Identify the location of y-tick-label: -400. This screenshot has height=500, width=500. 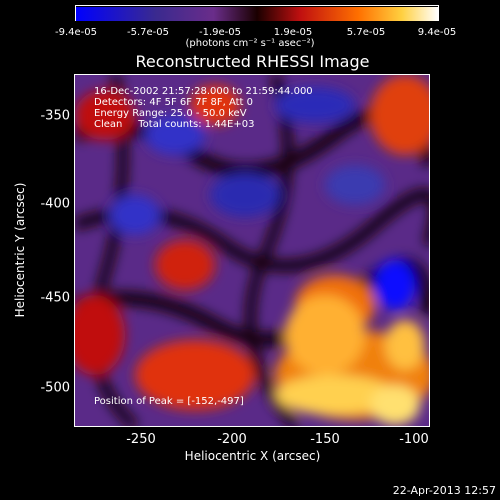
(55, 204).